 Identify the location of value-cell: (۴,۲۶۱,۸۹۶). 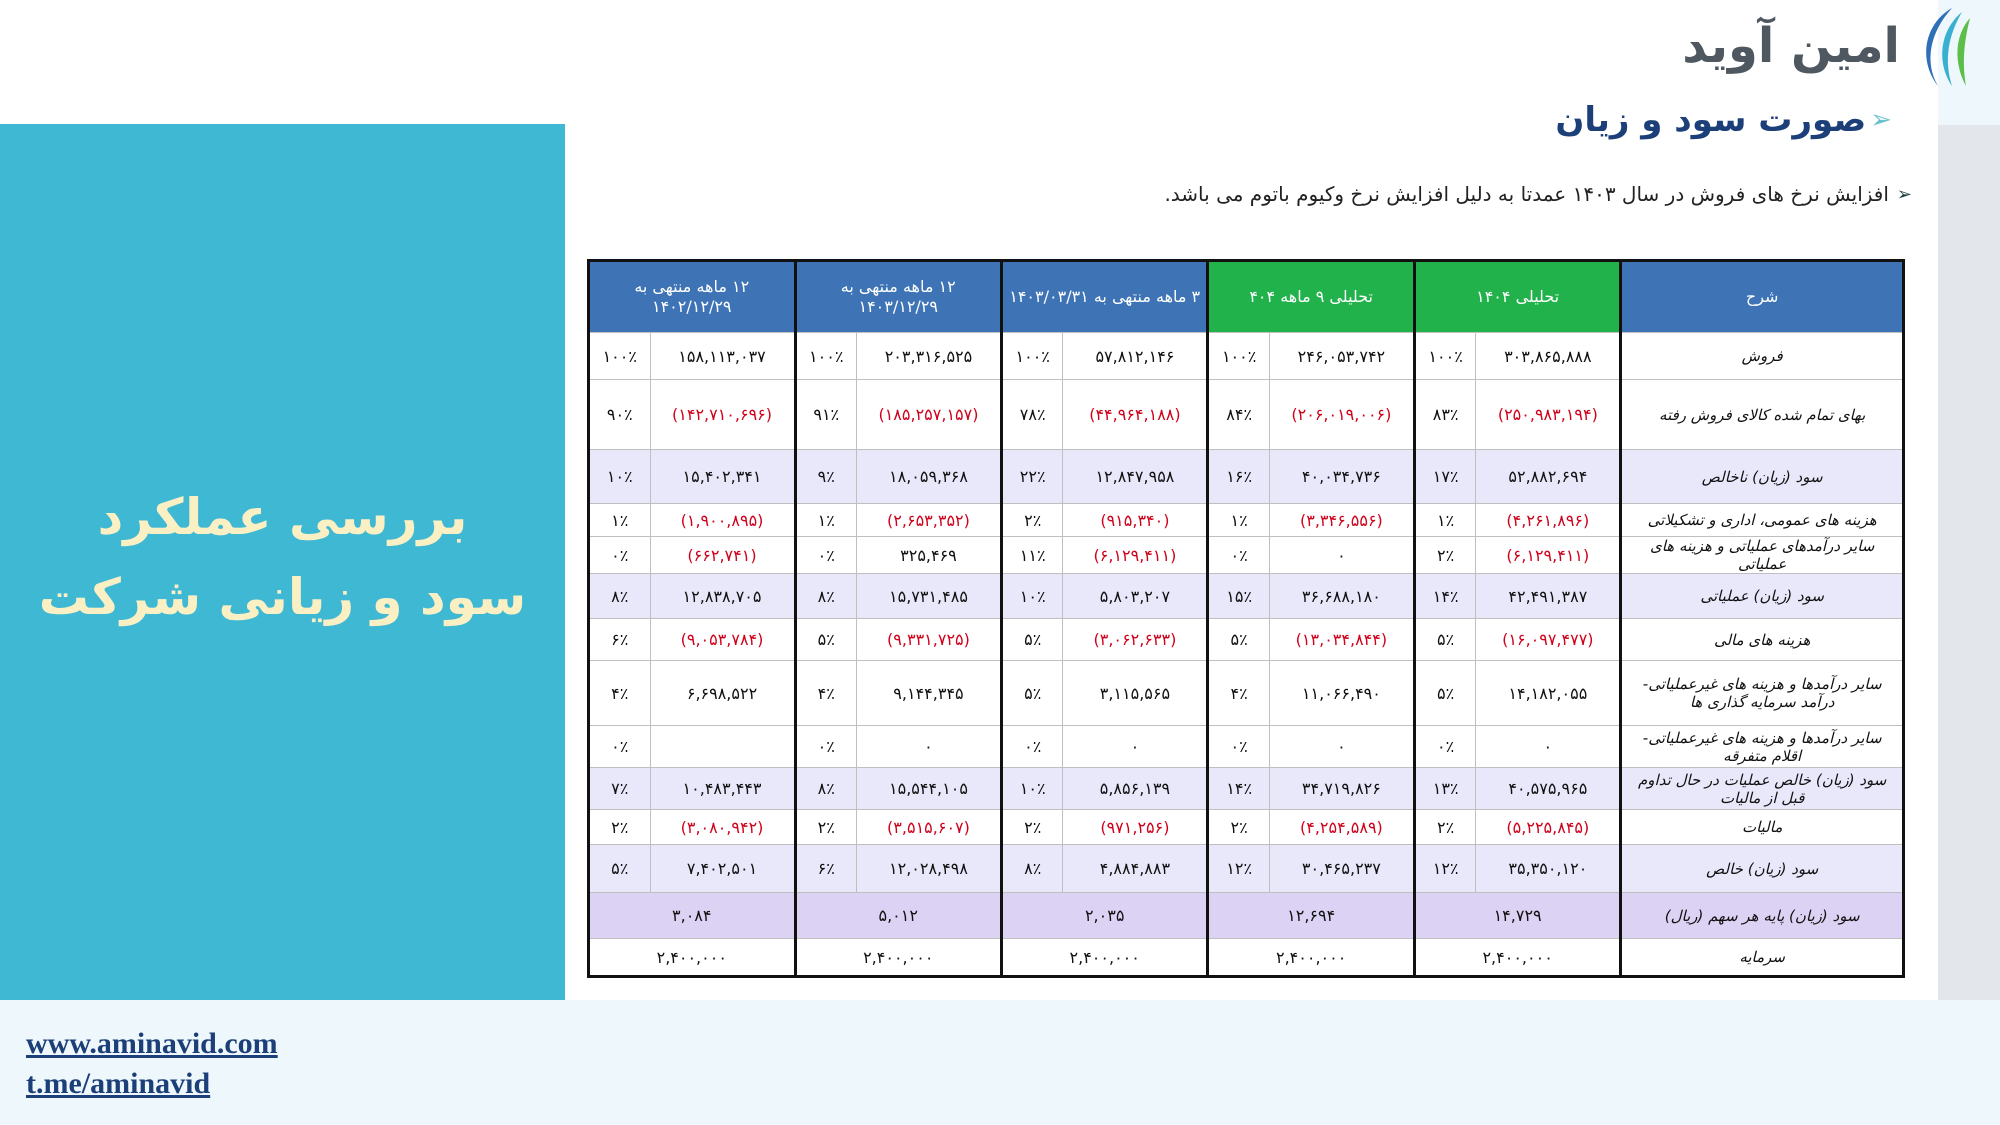
(1549, 520).